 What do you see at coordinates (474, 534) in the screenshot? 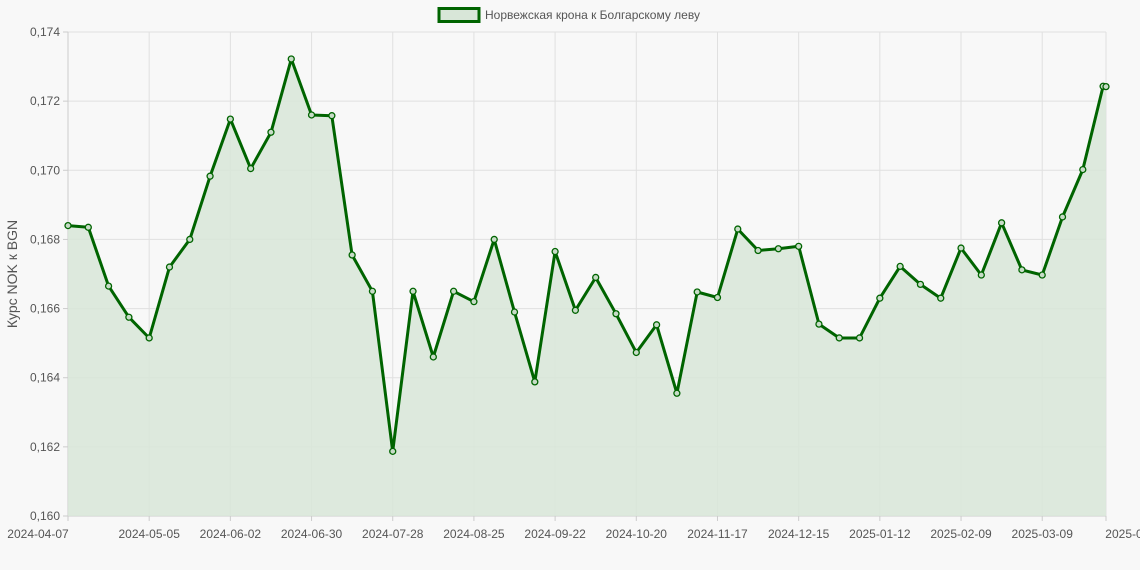
I see `x-tick-label: 2024-08-25` at bounding box center [474, 534].